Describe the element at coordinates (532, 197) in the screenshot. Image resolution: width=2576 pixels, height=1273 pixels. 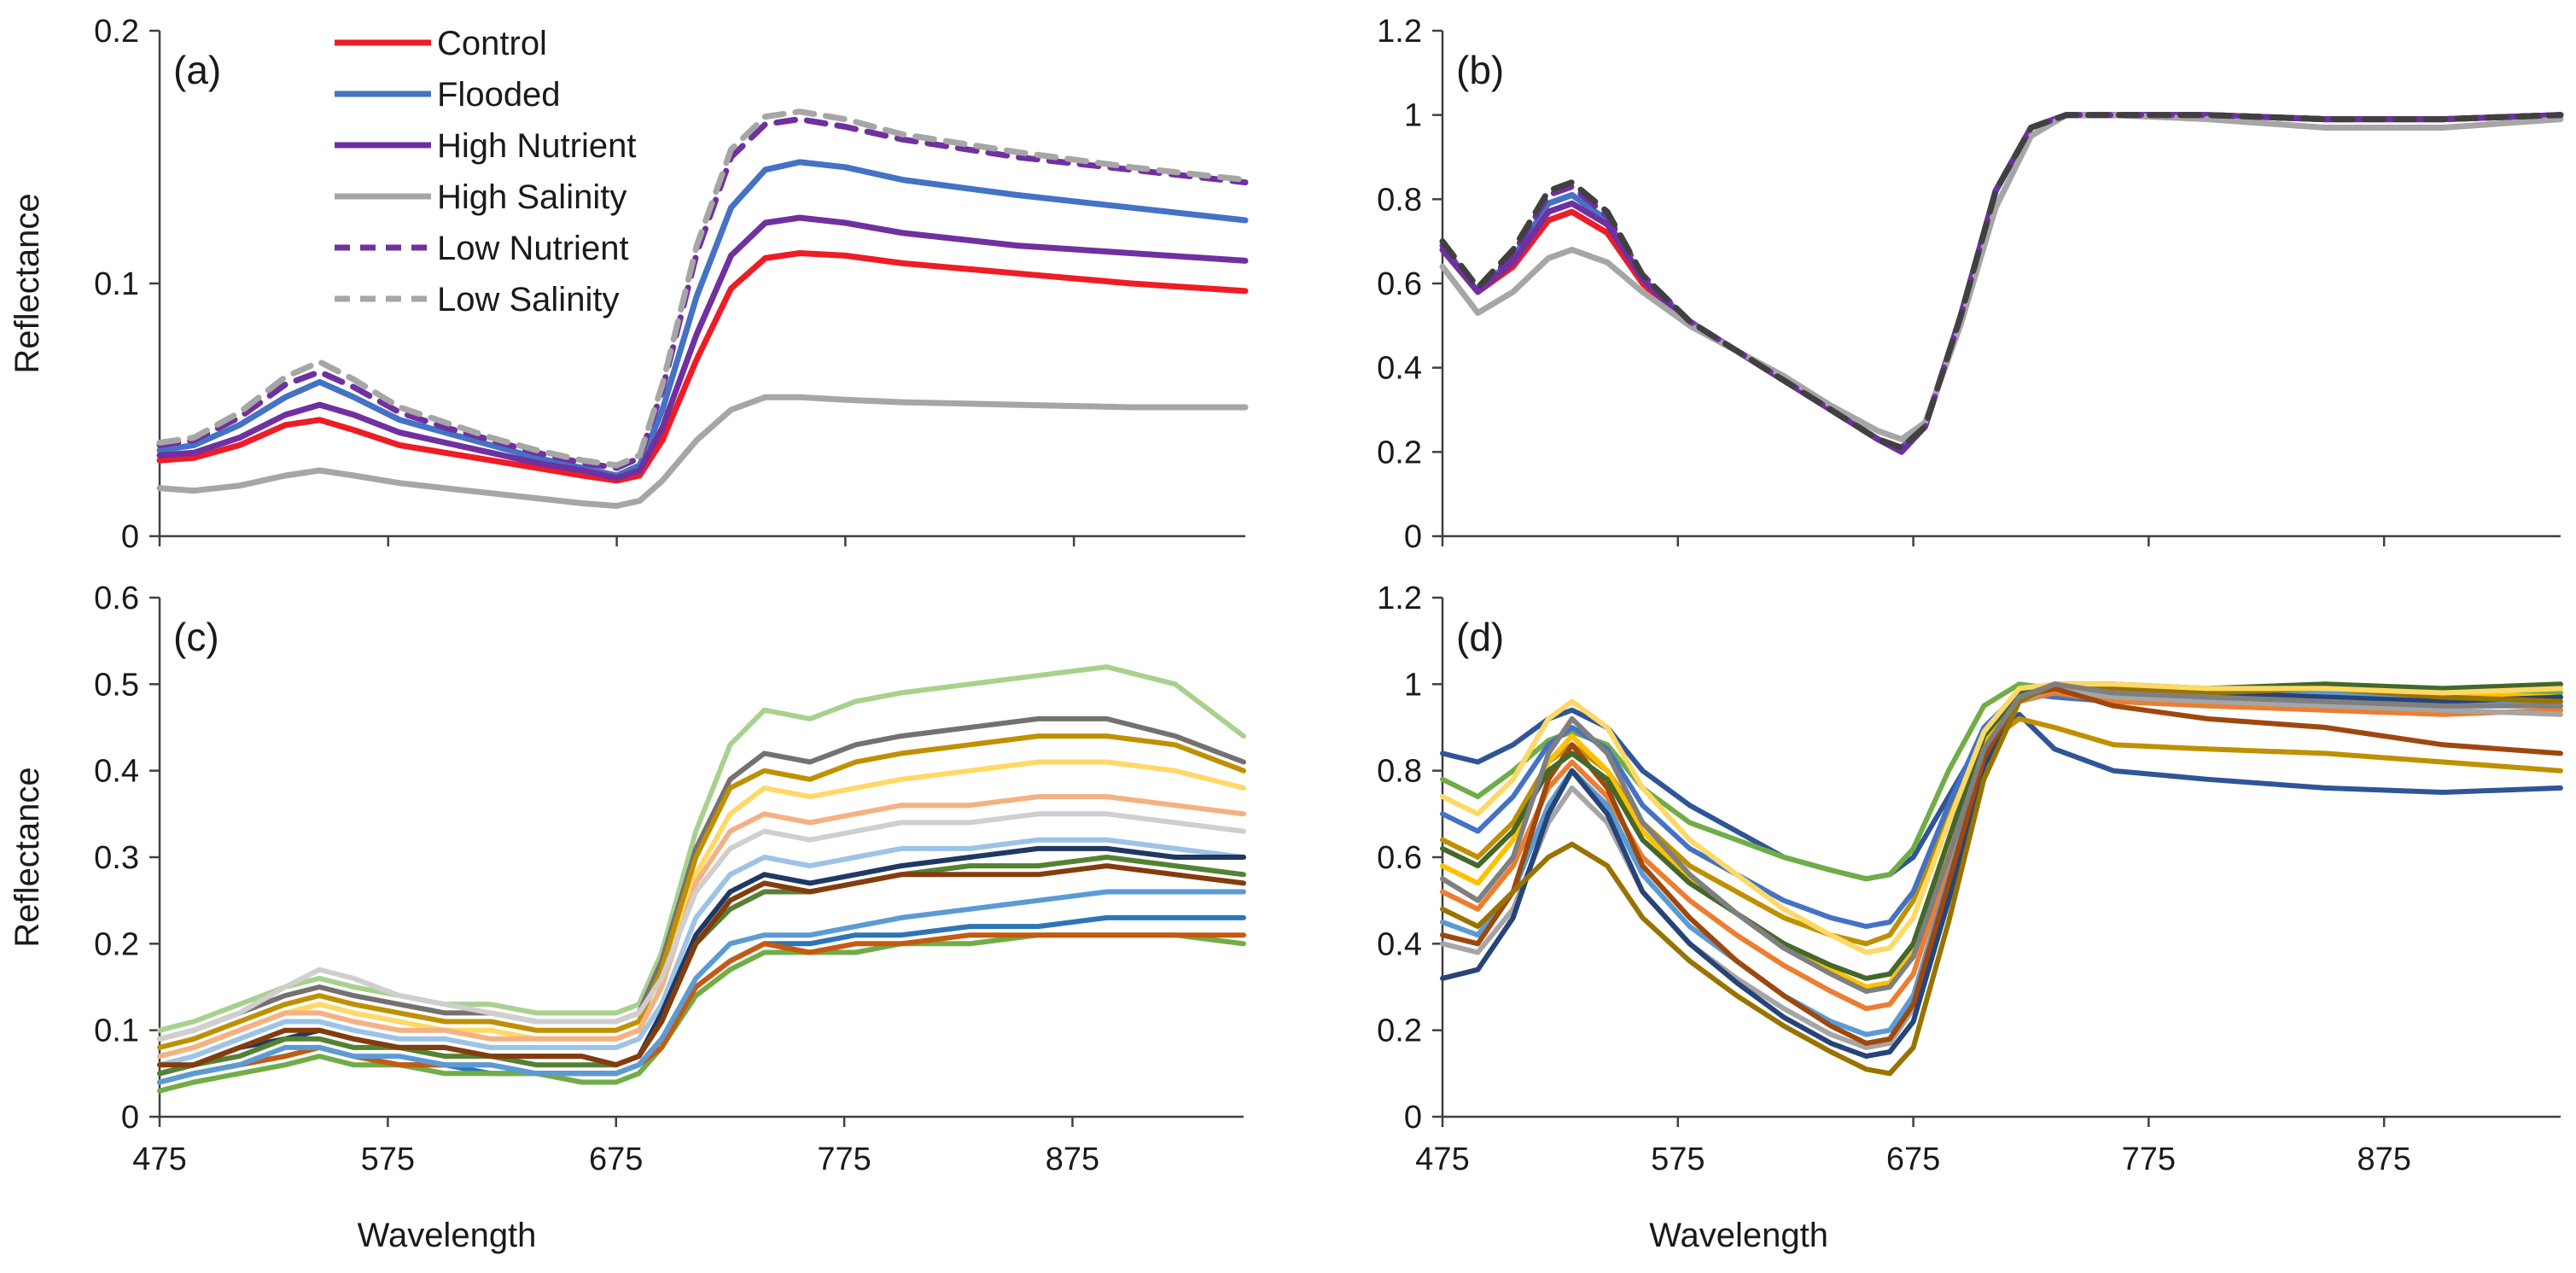
I see `legend-label: High Salinity` at that location.